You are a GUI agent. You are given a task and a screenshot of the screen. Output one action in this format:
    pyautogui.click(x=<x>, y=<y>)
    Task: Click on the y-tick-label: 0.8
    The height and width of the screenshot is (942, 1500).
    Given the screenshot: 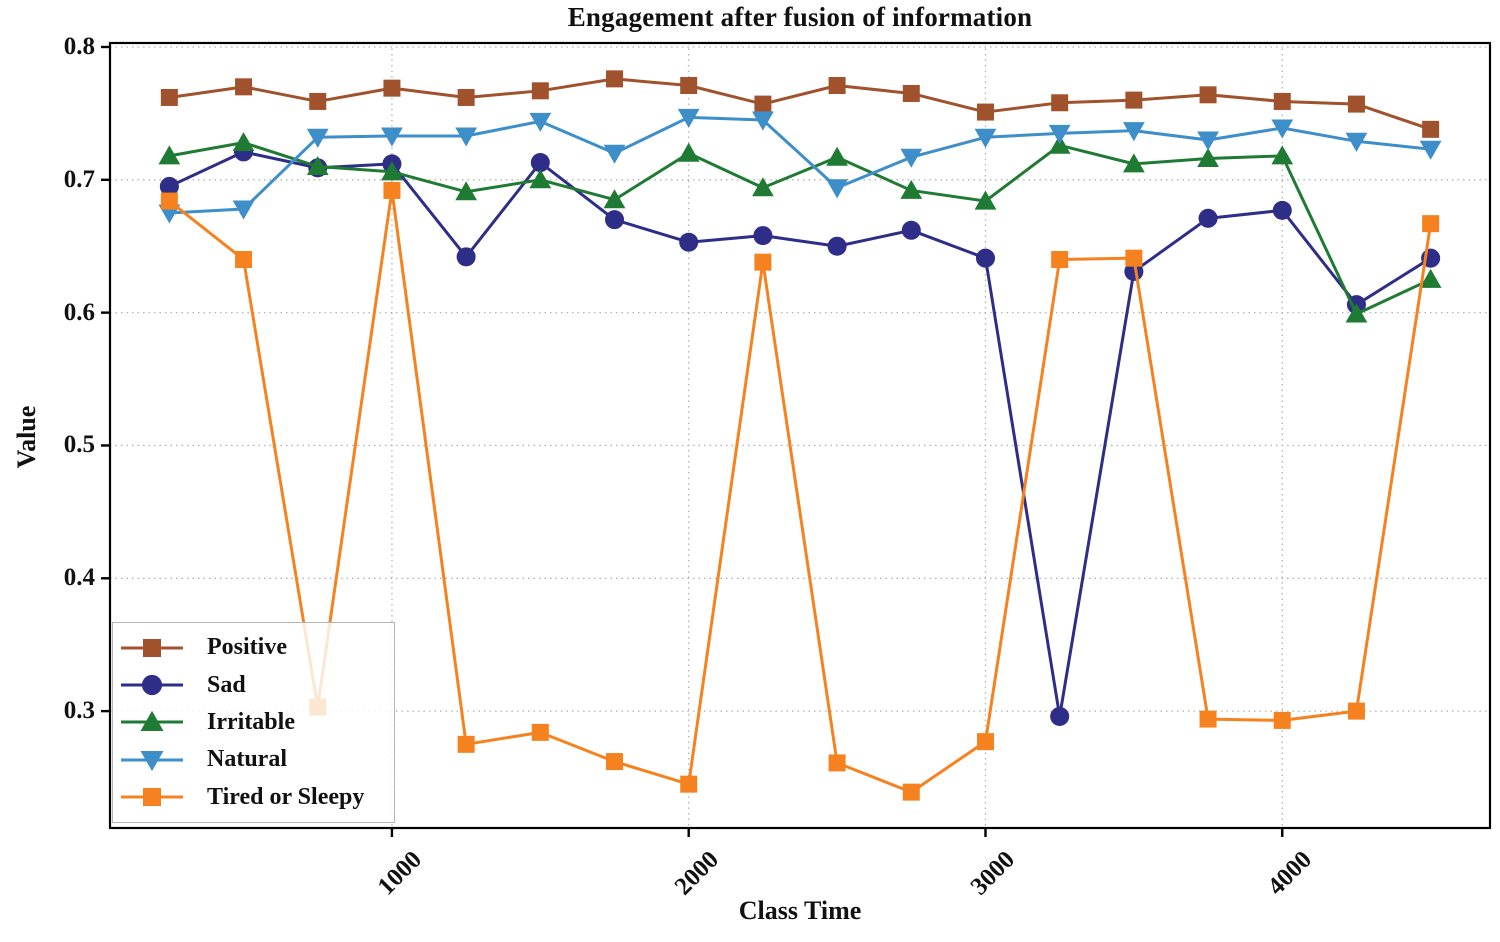 What is the action you would take?
    pyautogui.click(x=79, y=46)
    